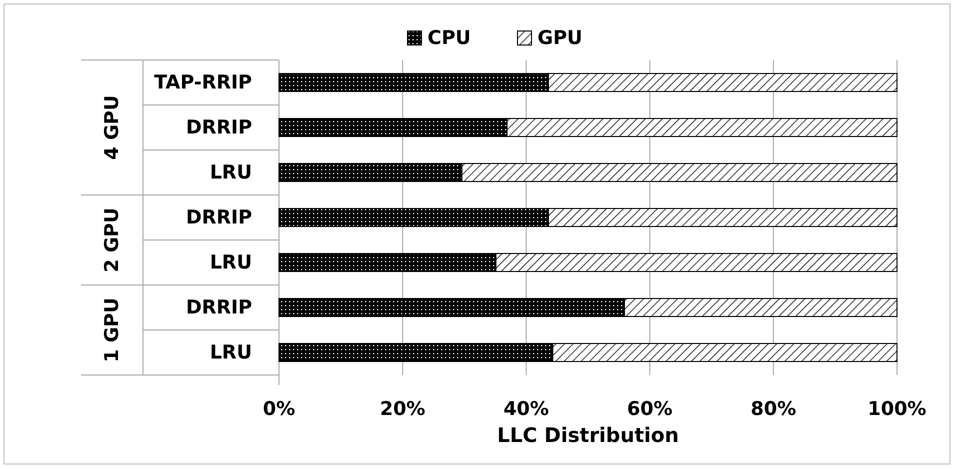  I want to click on legend-label: CPU, so click(449, 38).